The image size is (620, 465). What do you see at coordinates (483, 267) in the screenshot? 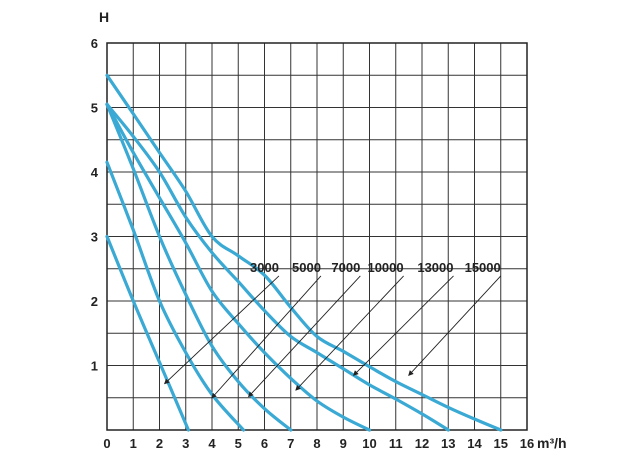
I see `series-label-15000: 15000` at bounding box center [483, 267].